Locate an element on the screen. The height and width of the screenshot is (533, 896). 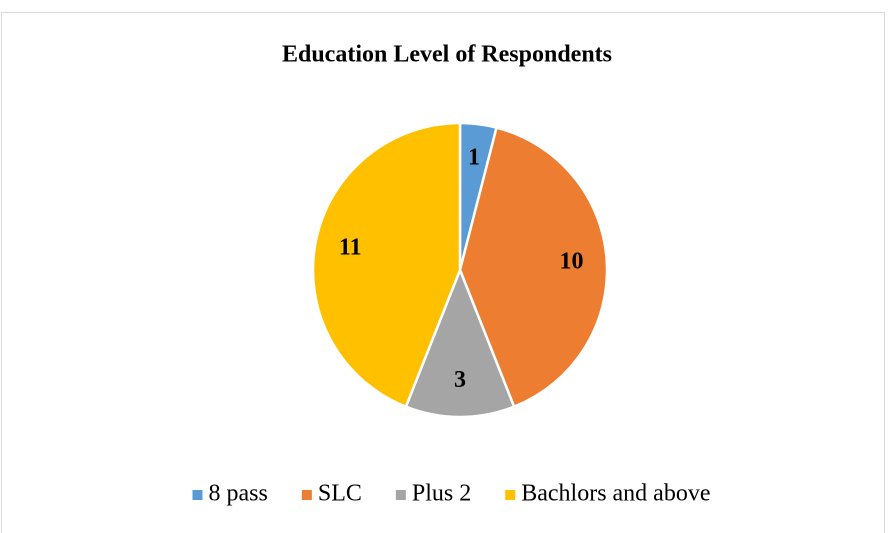
legend-label: 8 pass is located at coordinates (238, 494).